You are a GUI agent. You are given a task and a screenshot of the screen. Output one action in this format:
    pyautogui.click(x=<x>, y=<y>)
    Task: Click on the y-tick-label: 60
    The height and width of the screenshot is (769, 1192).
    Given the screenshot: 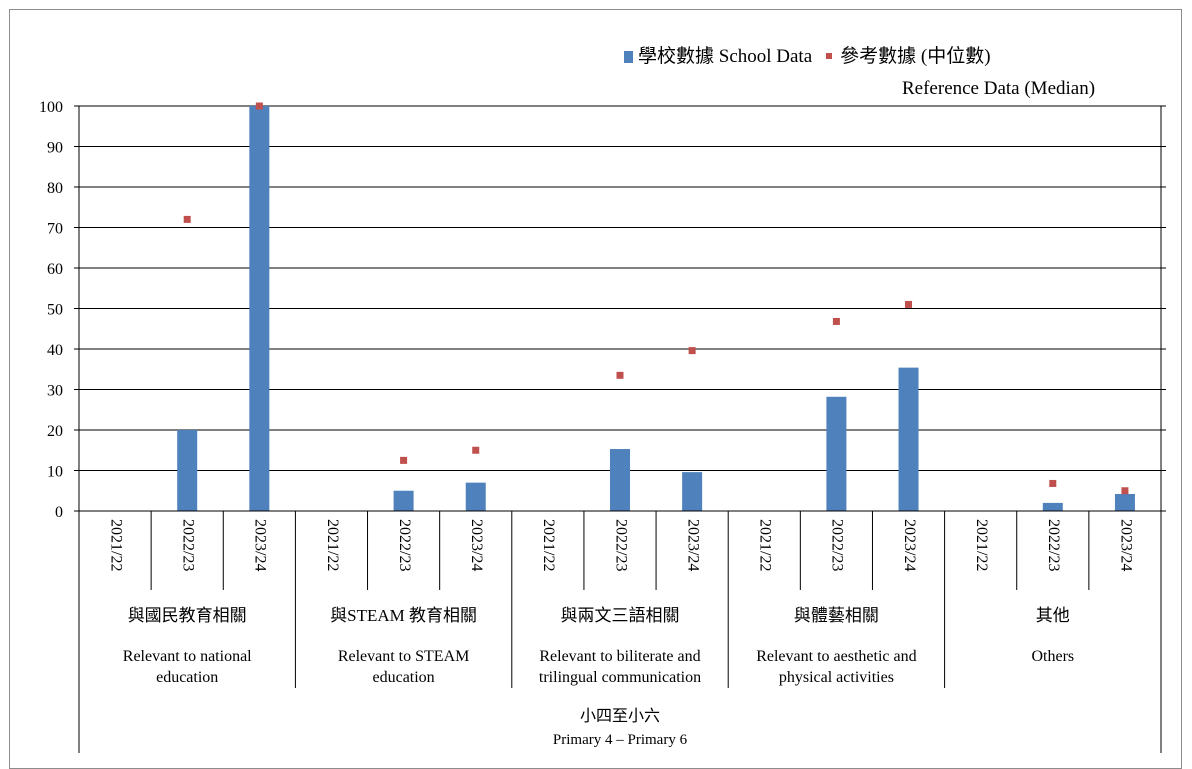 What is the action you would take?
    pyautogui.click(x=55, y=269)
    